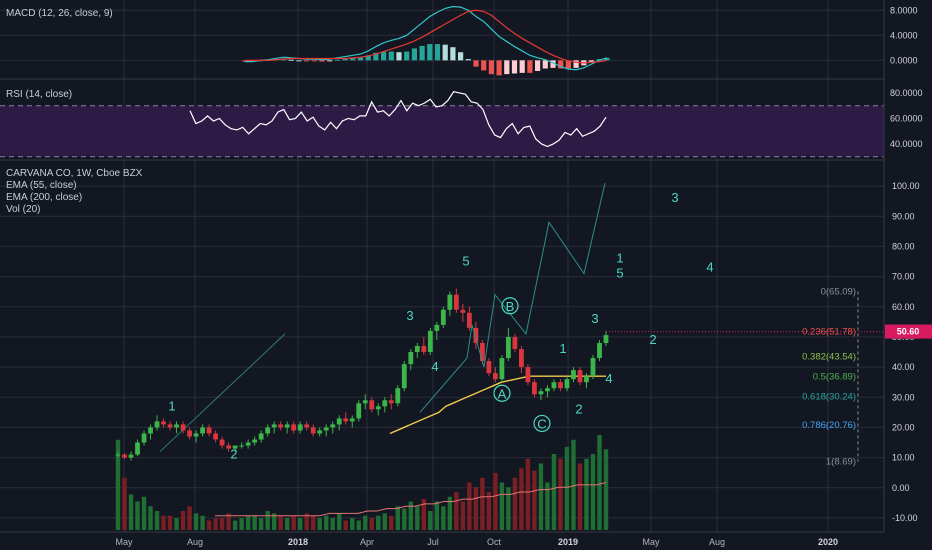 The width and height of the screenshot is (932, 550). What do you see at coordinates (442, 123) in the screenshot?
I see `rsi-pane: RSI (14, close)` at bounding box center [442, 123].